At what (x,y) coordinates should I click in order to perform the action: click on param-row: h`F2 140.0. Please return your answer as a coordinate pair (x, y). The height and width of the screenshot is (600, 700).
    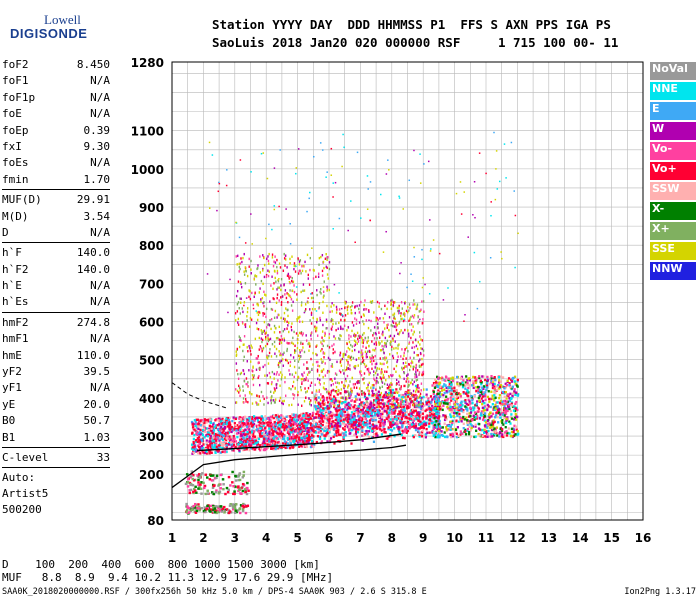
    Looking at the image, I should click on (56, 270).